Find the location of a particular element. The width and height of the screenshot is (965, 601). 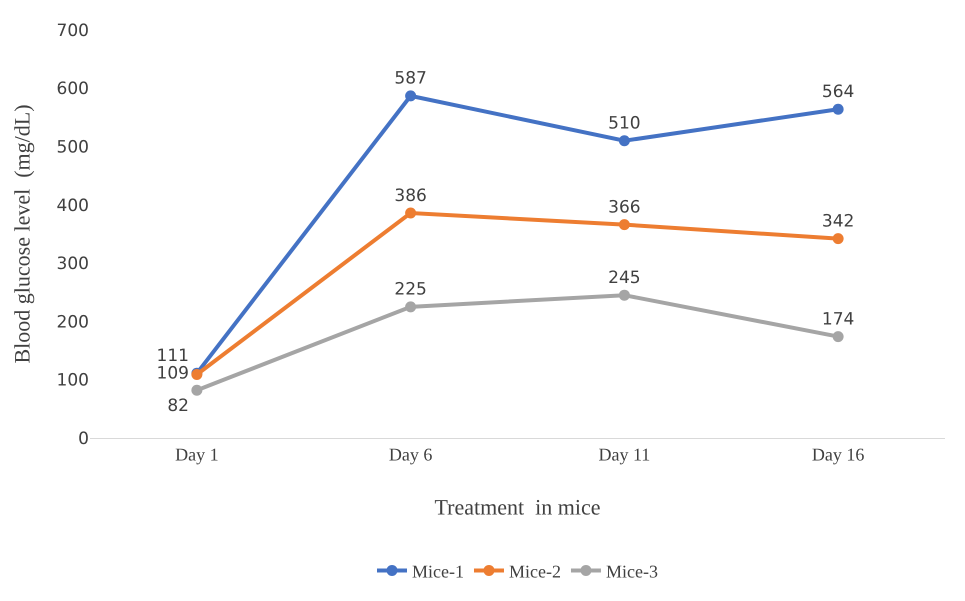

y-tick-label: 300 is located at coordinates (72, 264).